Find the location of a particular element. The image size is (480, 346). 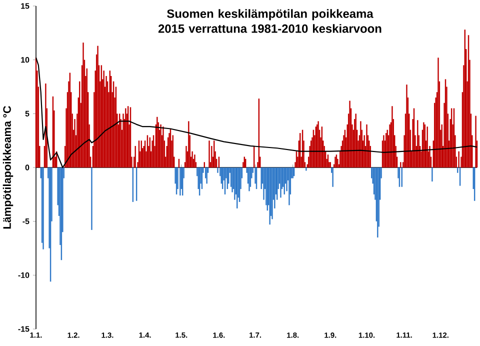

text: Suomen keskilämpötilan poikkeama 2015 verrattuna 1981-2010 keskiarvoon is located at coordinates (270, 21).